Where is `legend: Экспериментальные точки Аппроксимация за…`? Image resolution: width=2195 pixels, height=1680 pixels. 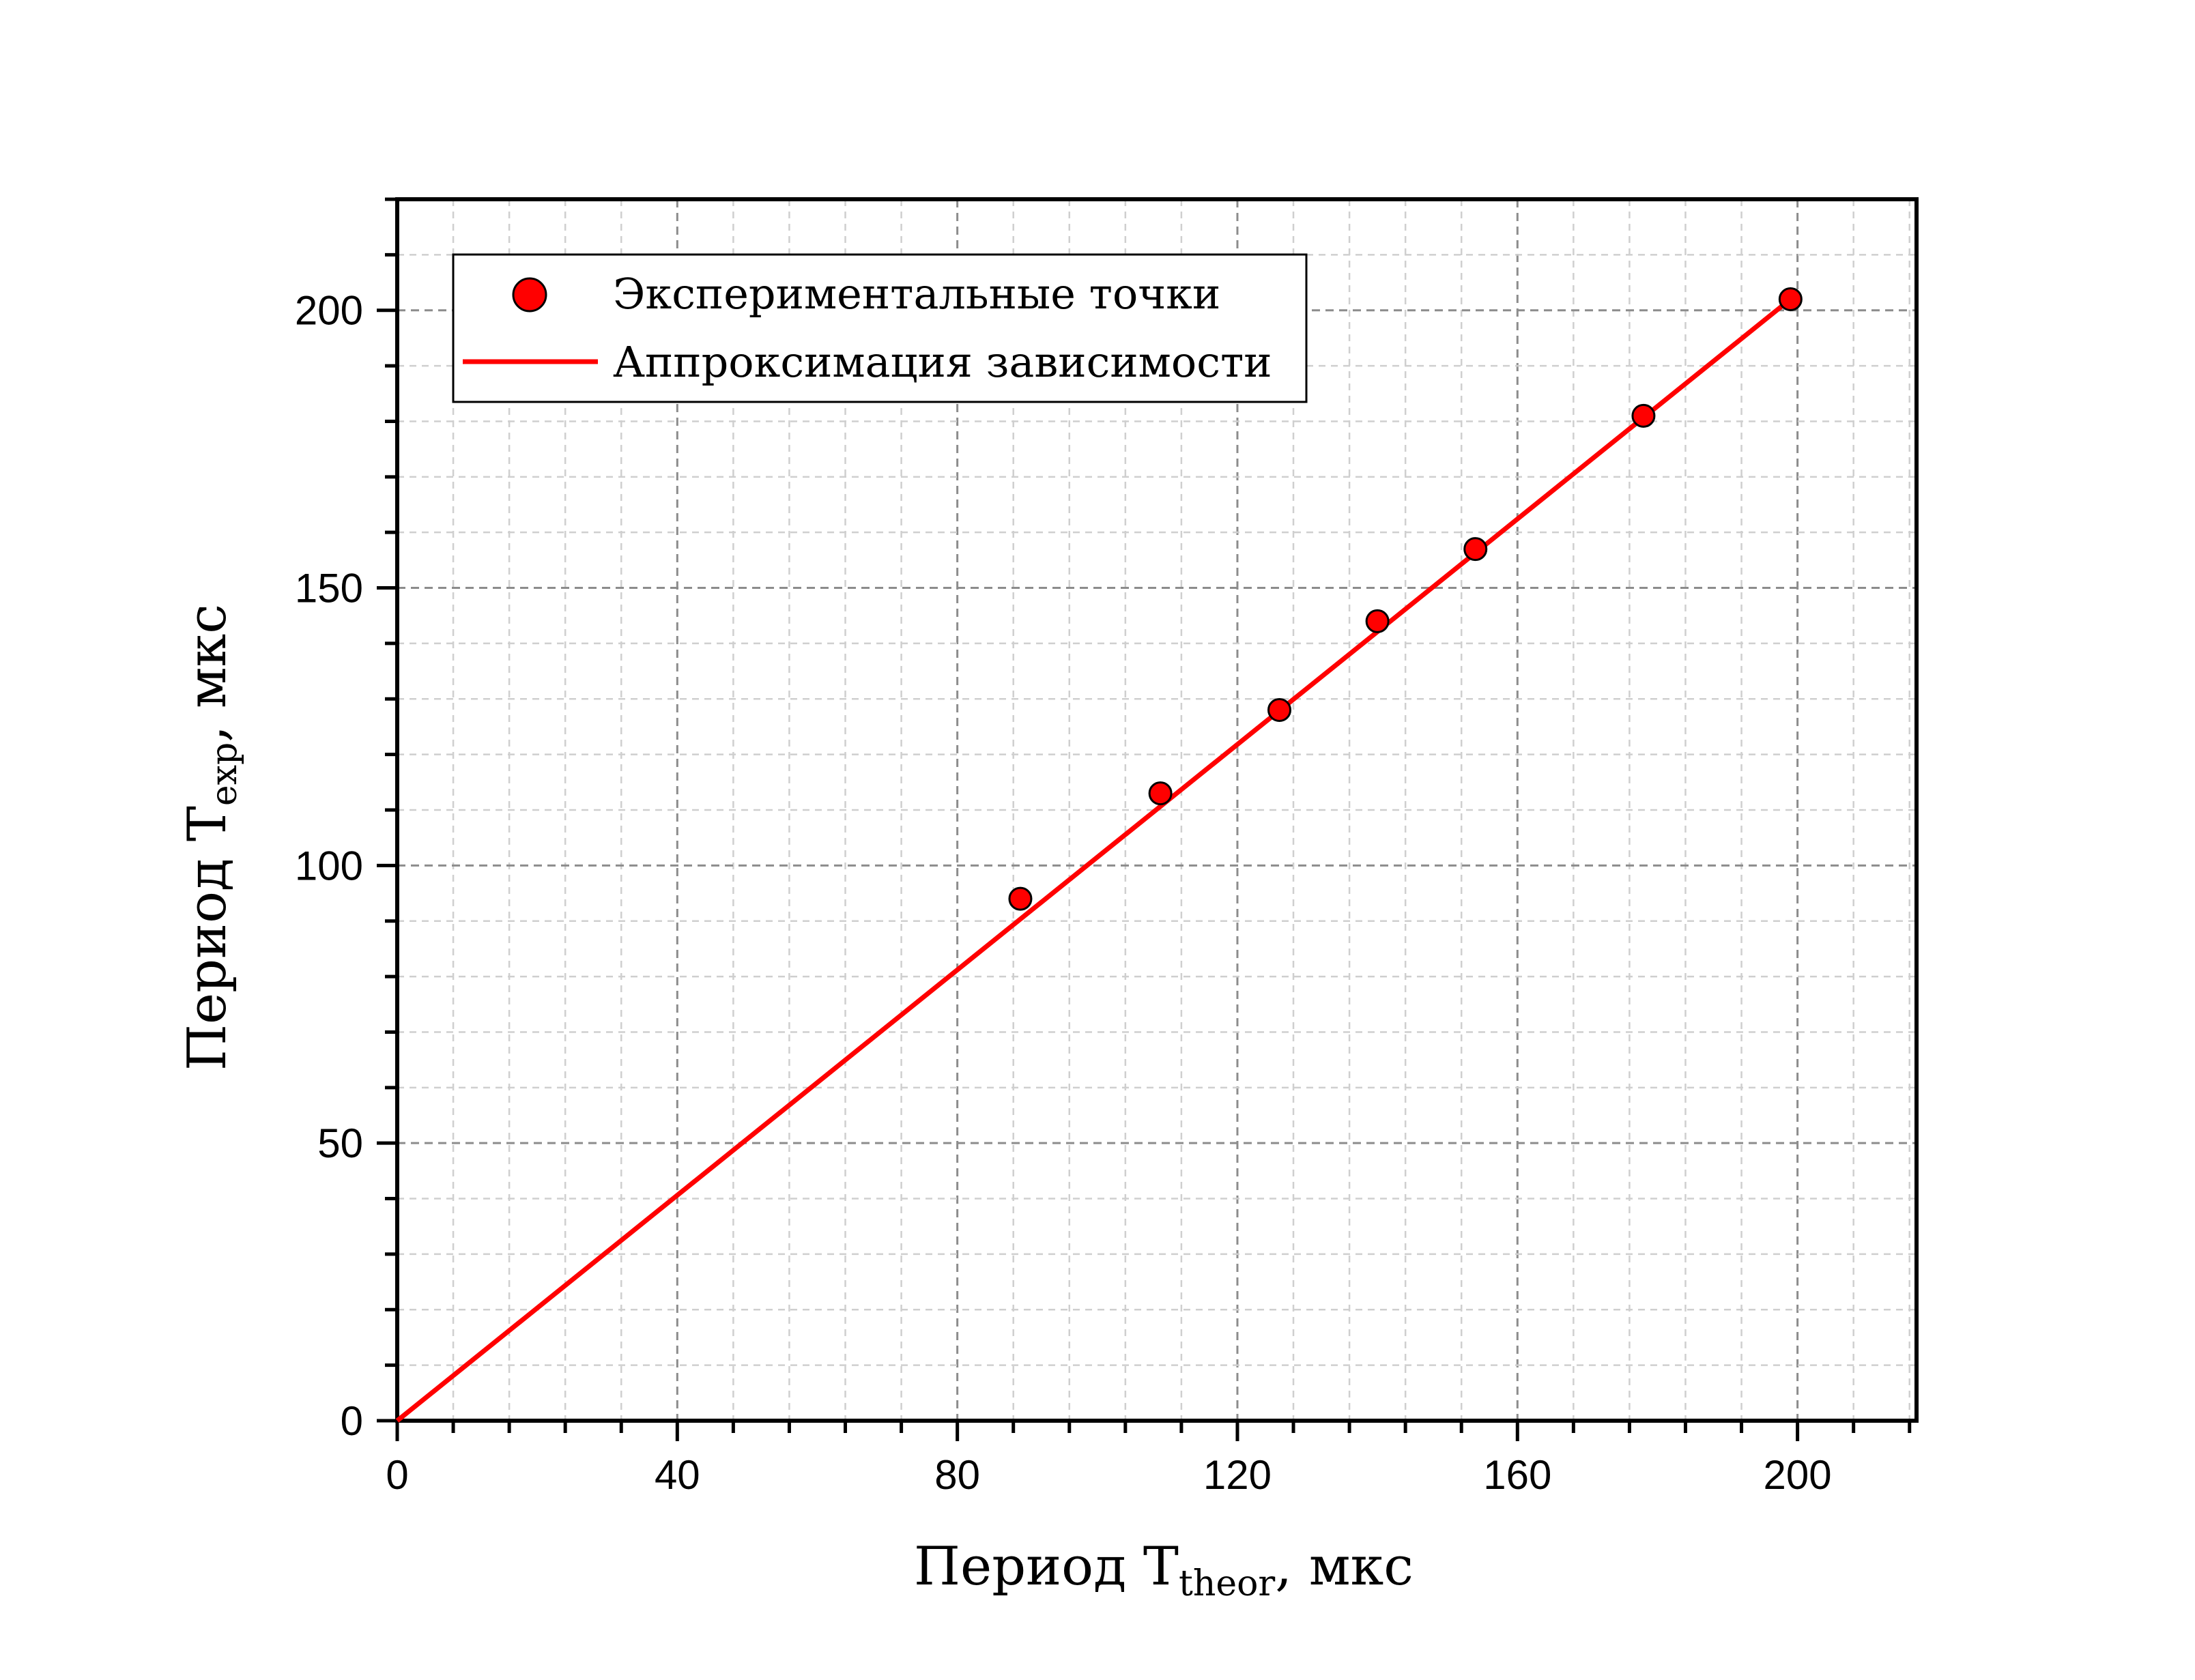 legend: Экспериментальные точки Аппроксимация за… is located at coordinates (880, 328).